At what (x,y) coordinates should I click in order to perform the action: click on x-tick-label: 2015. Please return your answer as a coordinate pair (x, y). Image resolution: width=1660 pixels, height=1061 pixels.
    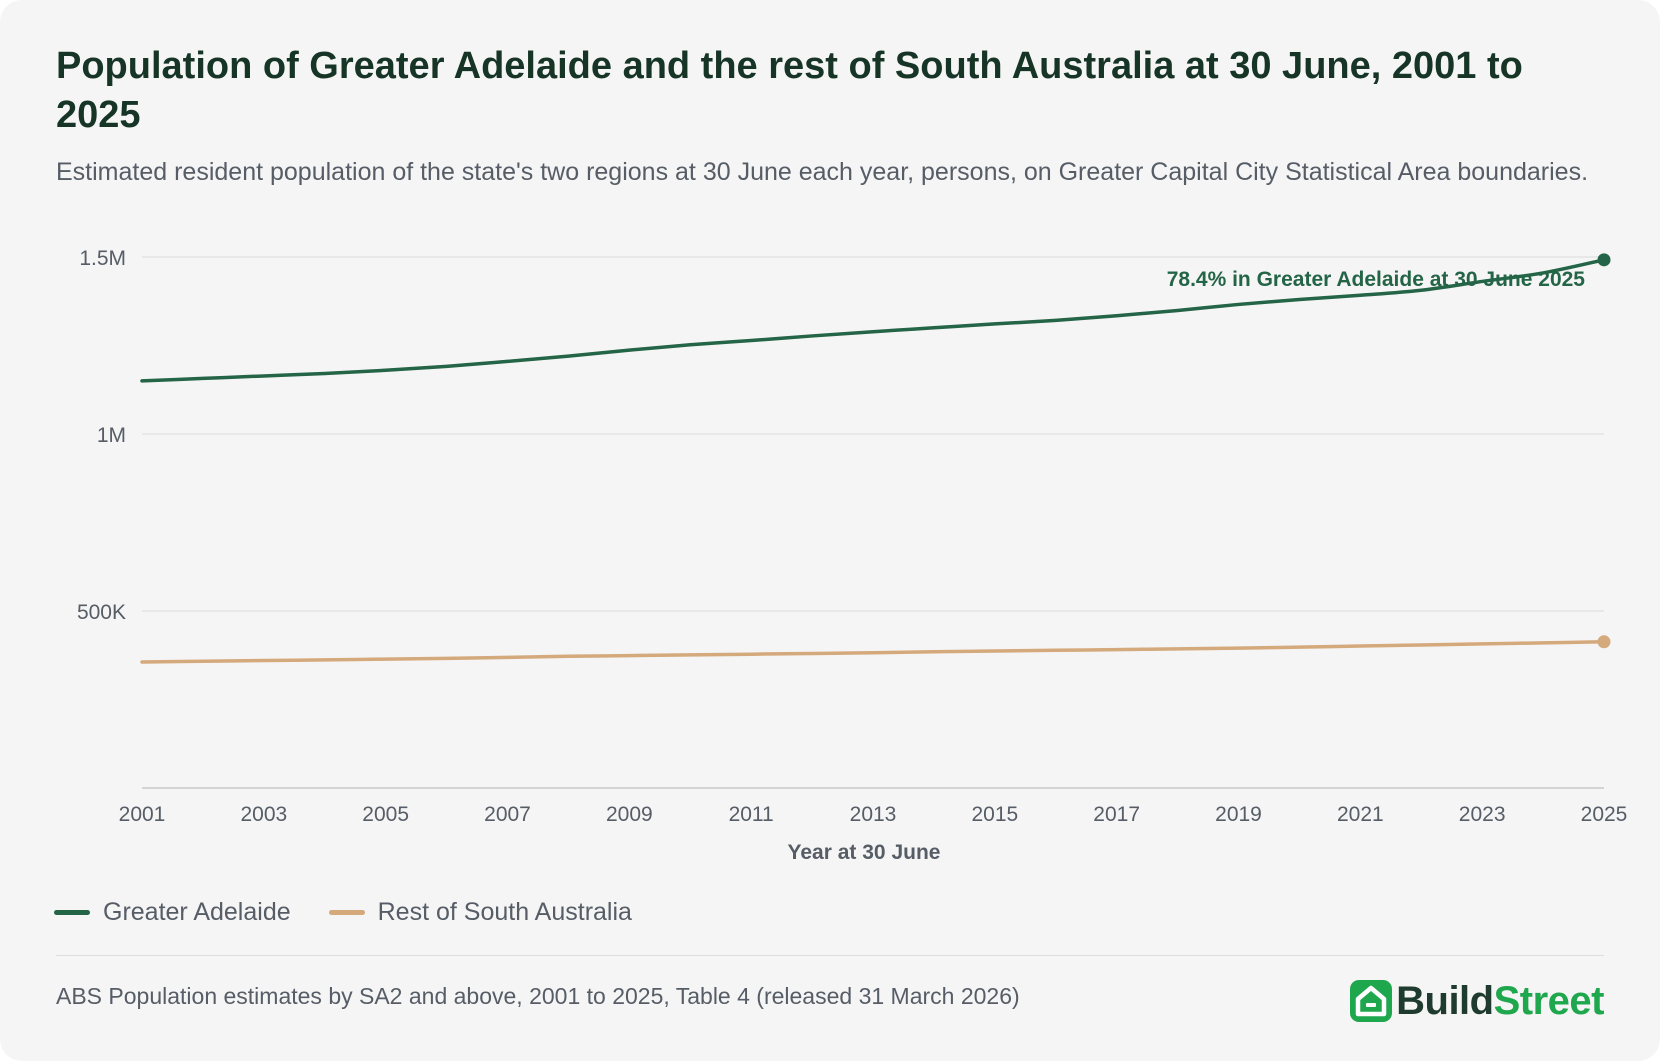
    Looking at the image, I should click on (994, 814).